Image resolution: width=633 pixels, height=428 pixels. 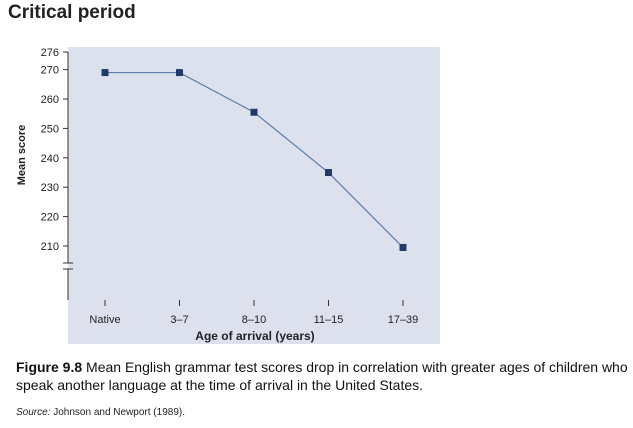 What do you see at coordinates (254, 320) in the screenshot?
I see `x-tick-label: 8–10` at bounding box center [254, 320].